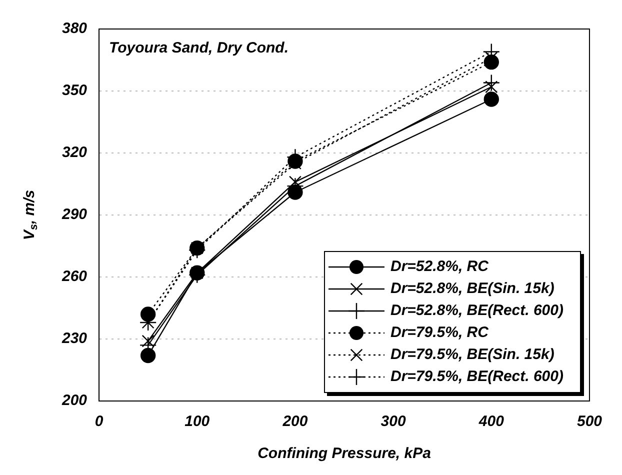  What do you see at coordinates (74, 277) in the screenshot?
I see `y-tick-label: 260` at bounding box center [74, 277].